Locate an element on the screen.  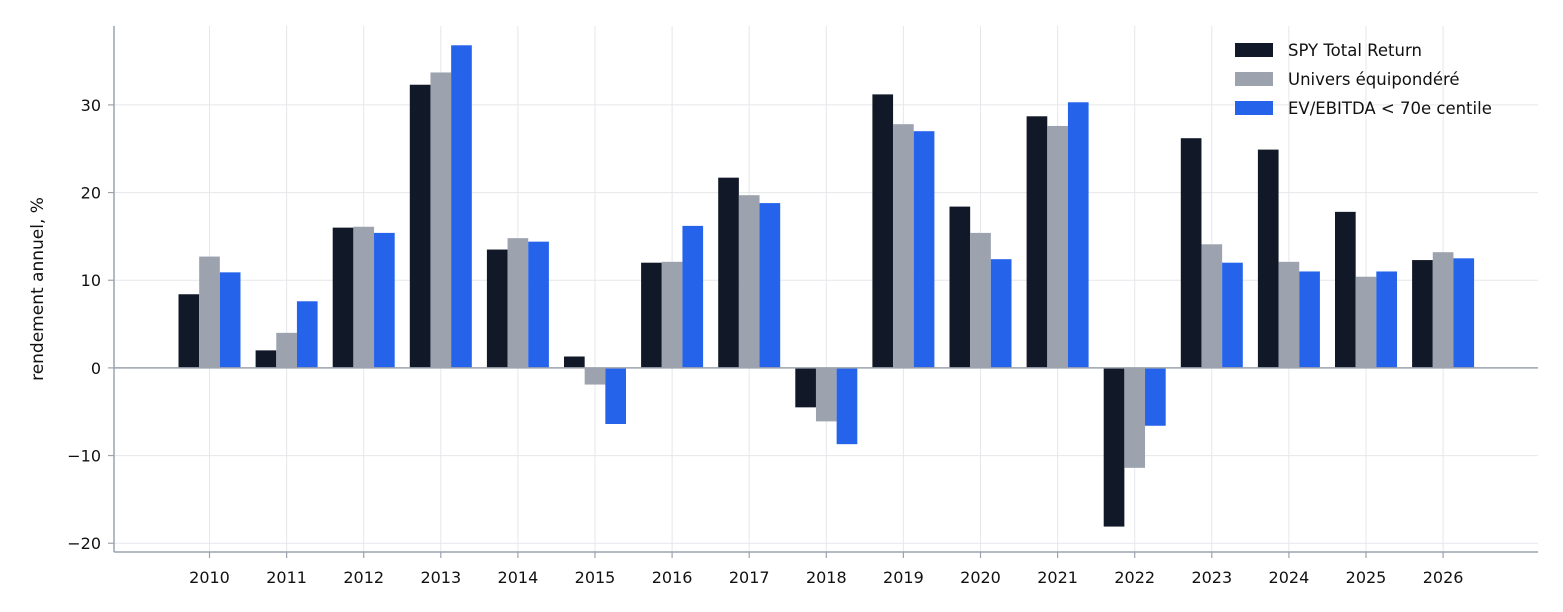
x-tick-label: 2024 is located at coordinates (1289, 577).